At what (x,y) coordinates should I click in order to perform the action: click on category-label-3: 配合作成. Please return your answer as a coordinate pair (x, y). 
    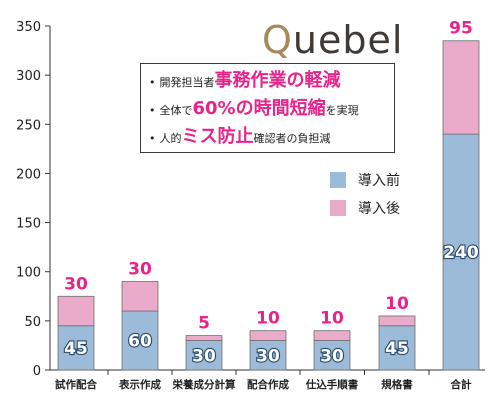
    Looking at the image, I should click on (268, 384).